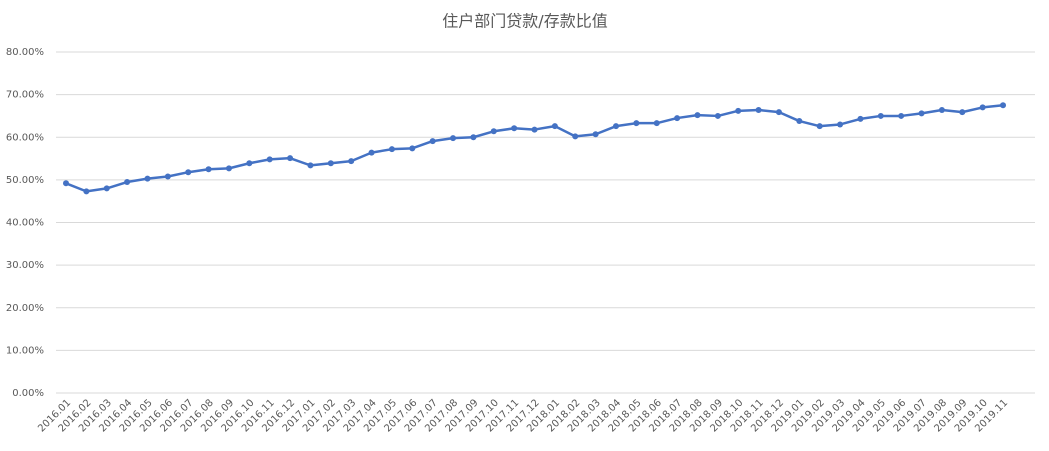 This screenshot has width=1049, height=451. Describe the element at coordinates (25, 52) in the screenshot. I see `y-tick-label: 80.00%` at that location.